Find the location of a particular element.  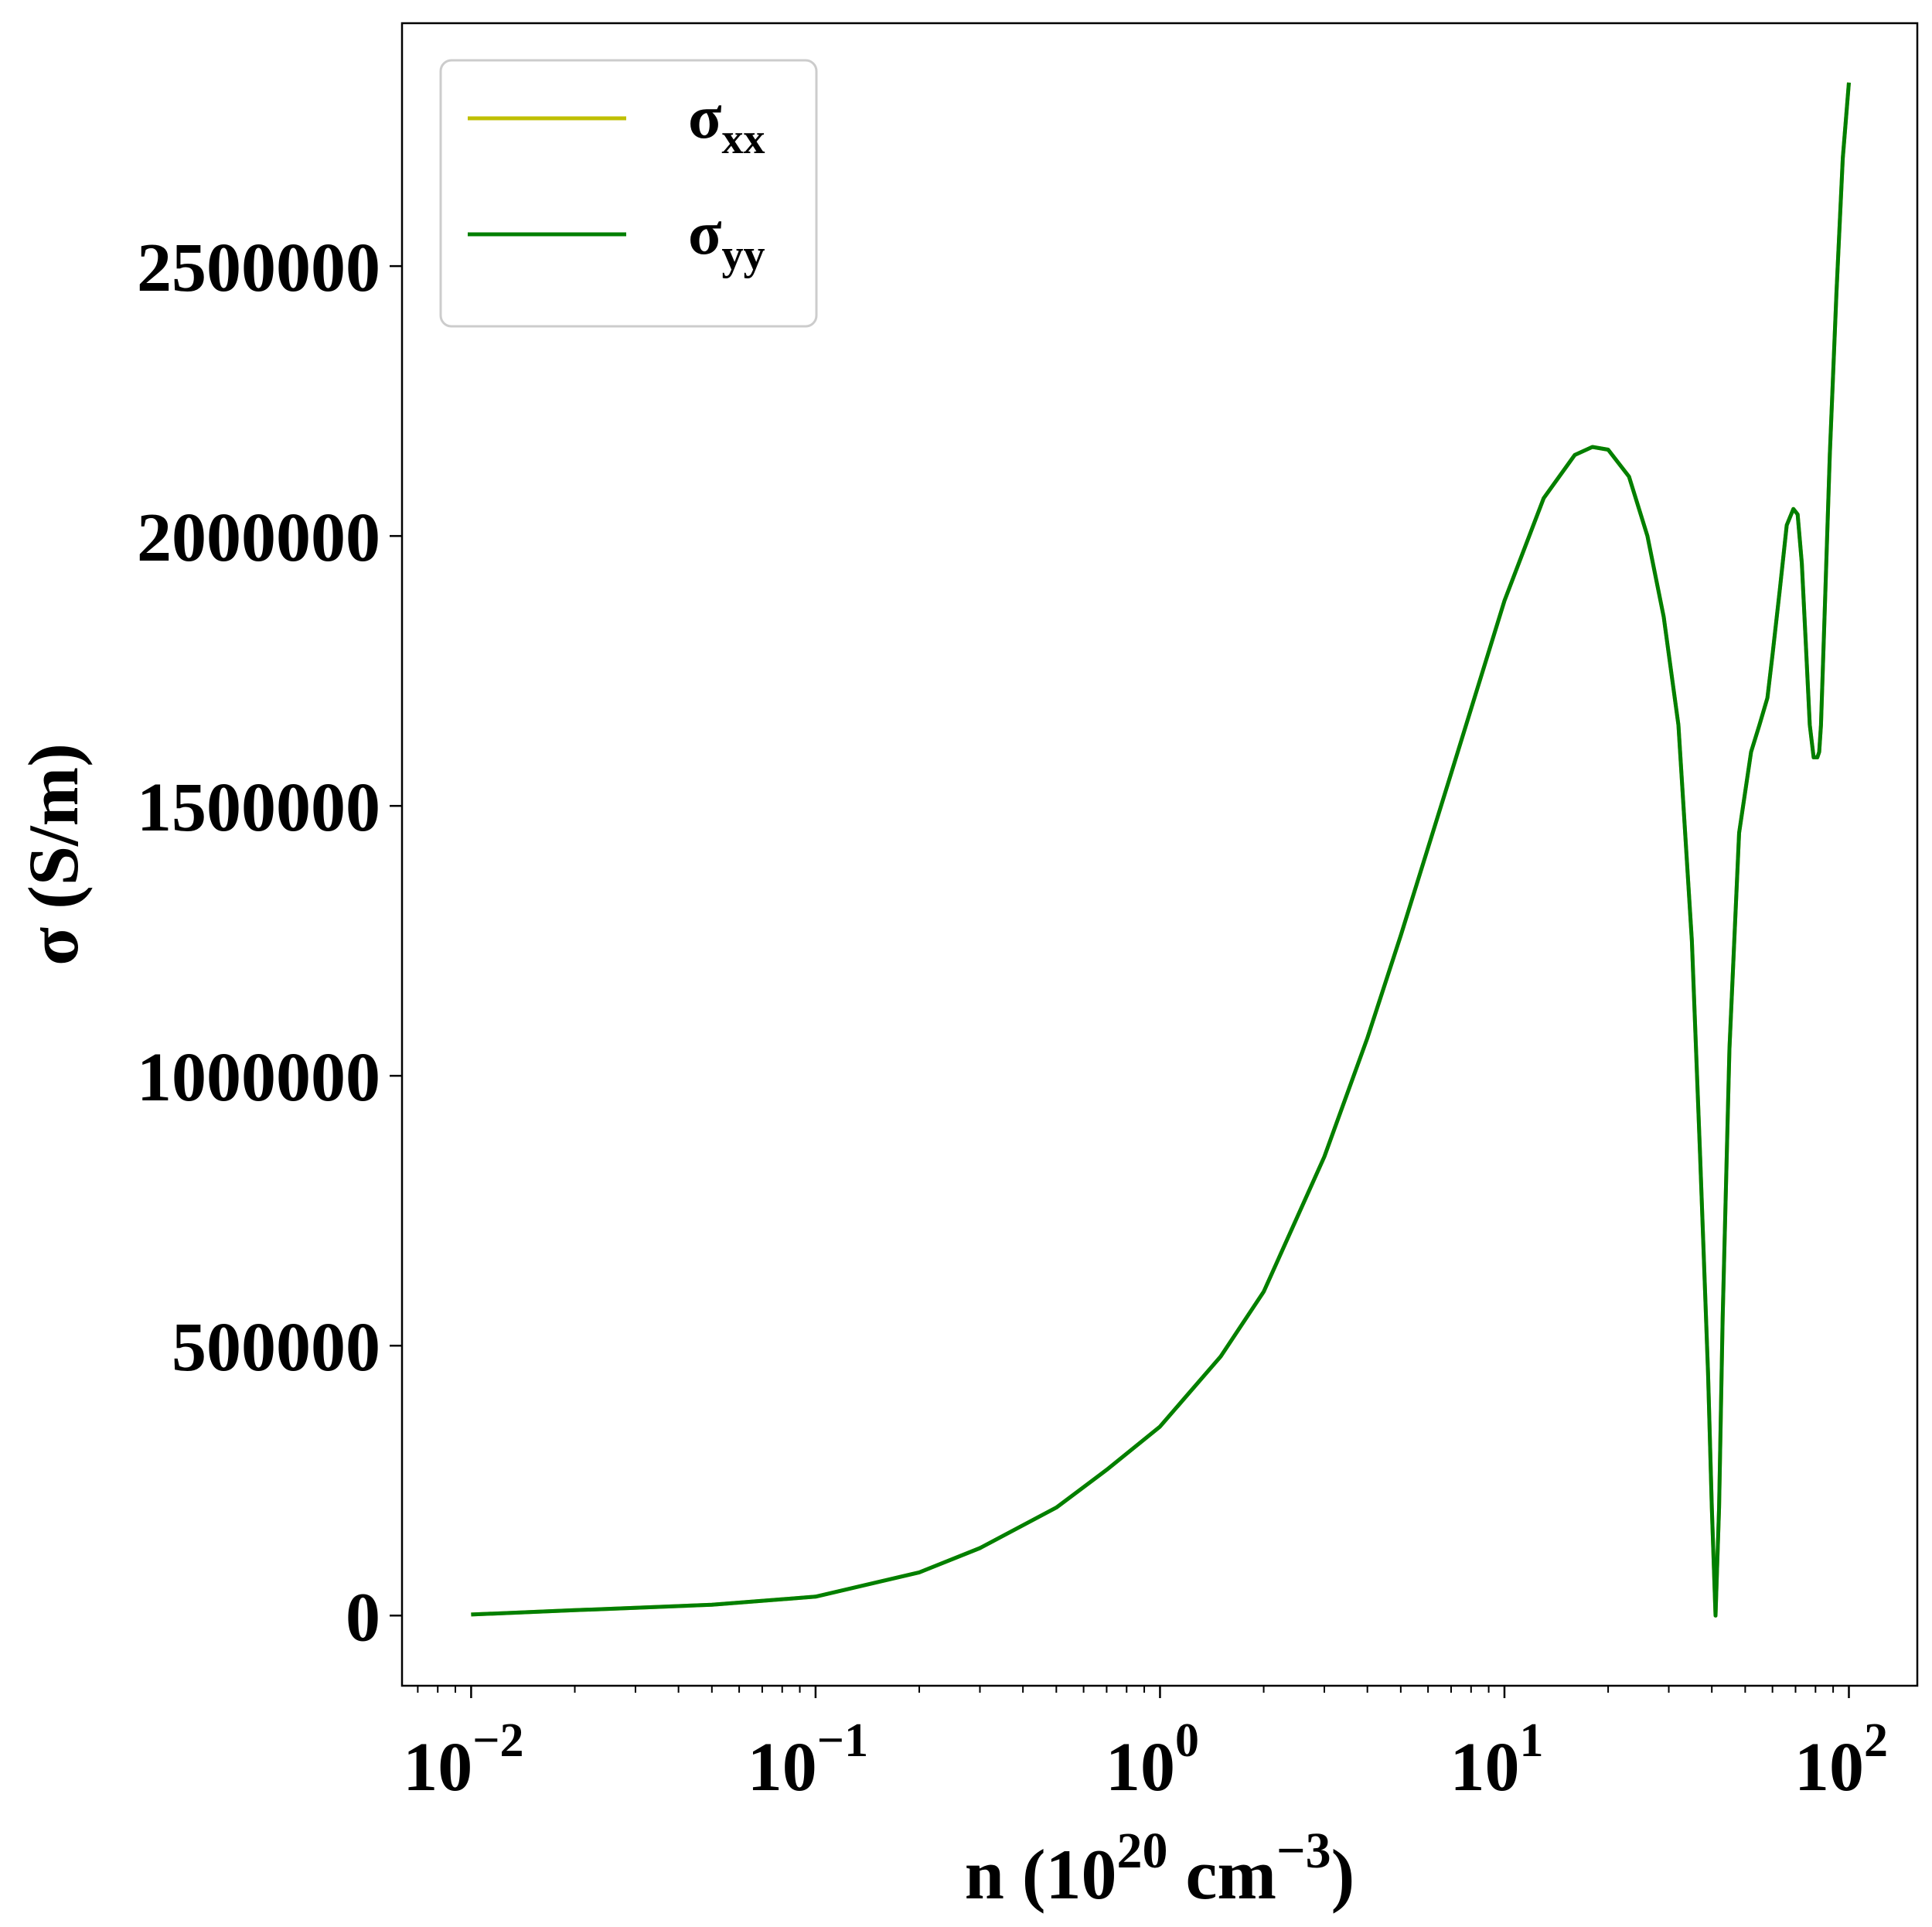

x-tick-label: 10⁰ is located at coordinates (1152, 1760).